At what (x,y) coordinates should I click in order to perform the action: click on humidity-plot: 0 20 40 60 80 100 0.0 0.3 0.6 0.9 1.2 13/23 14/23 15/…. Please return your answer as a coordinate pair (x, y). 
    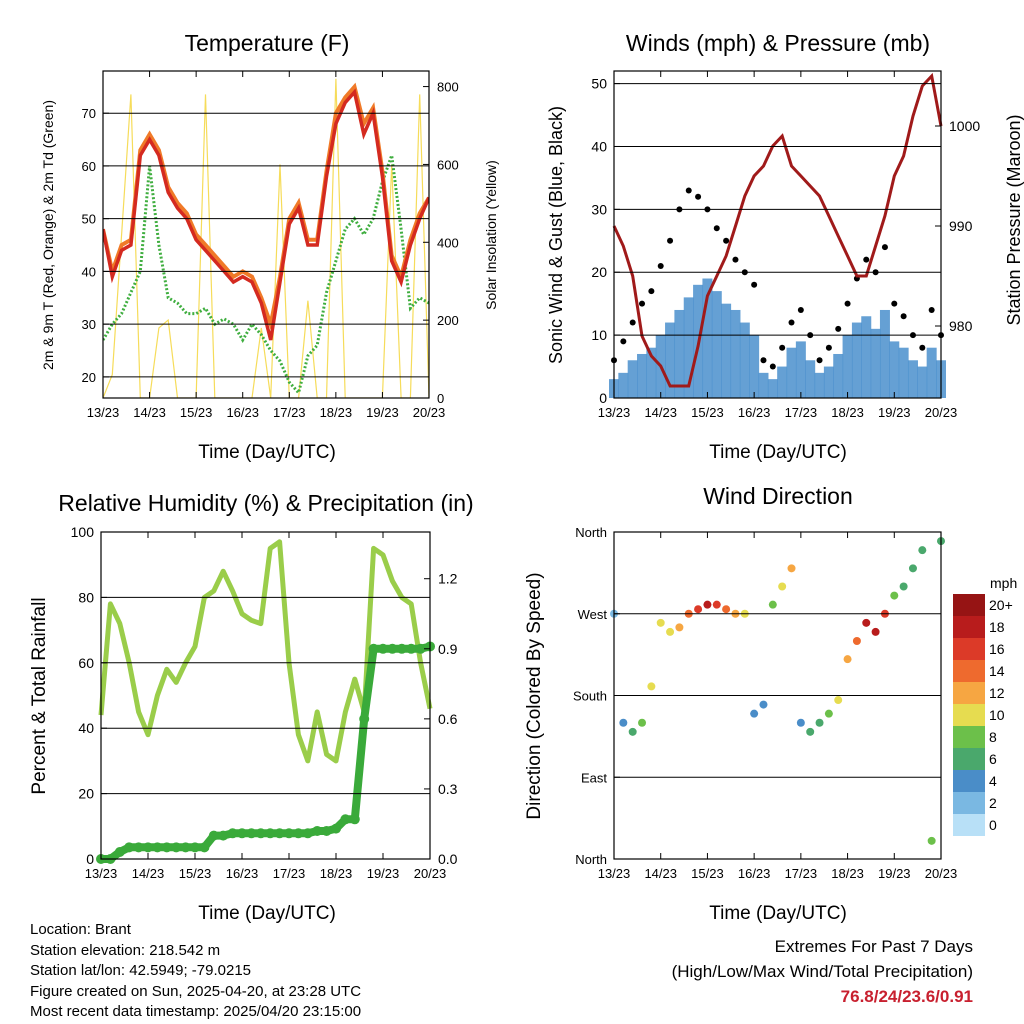
    Looking at the image, I should click on (264, 702).